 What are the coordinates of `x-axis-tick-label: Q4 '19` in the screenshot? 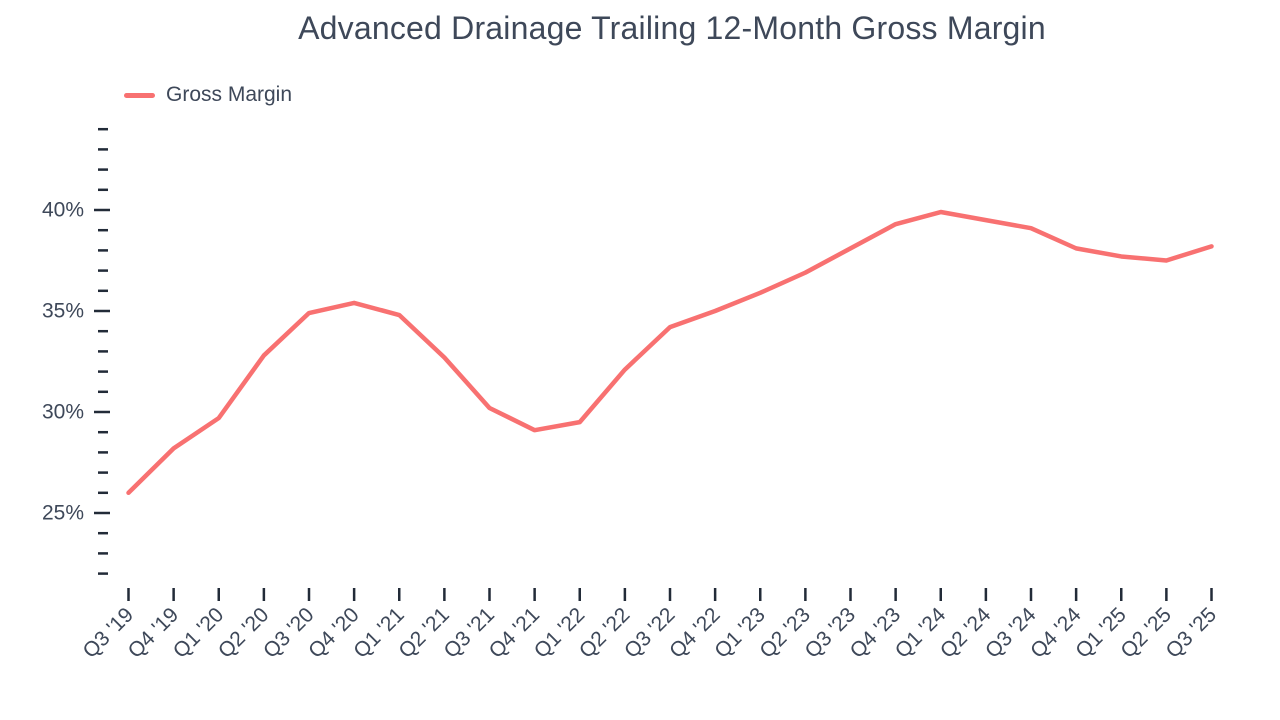 It's located at (154, 633).